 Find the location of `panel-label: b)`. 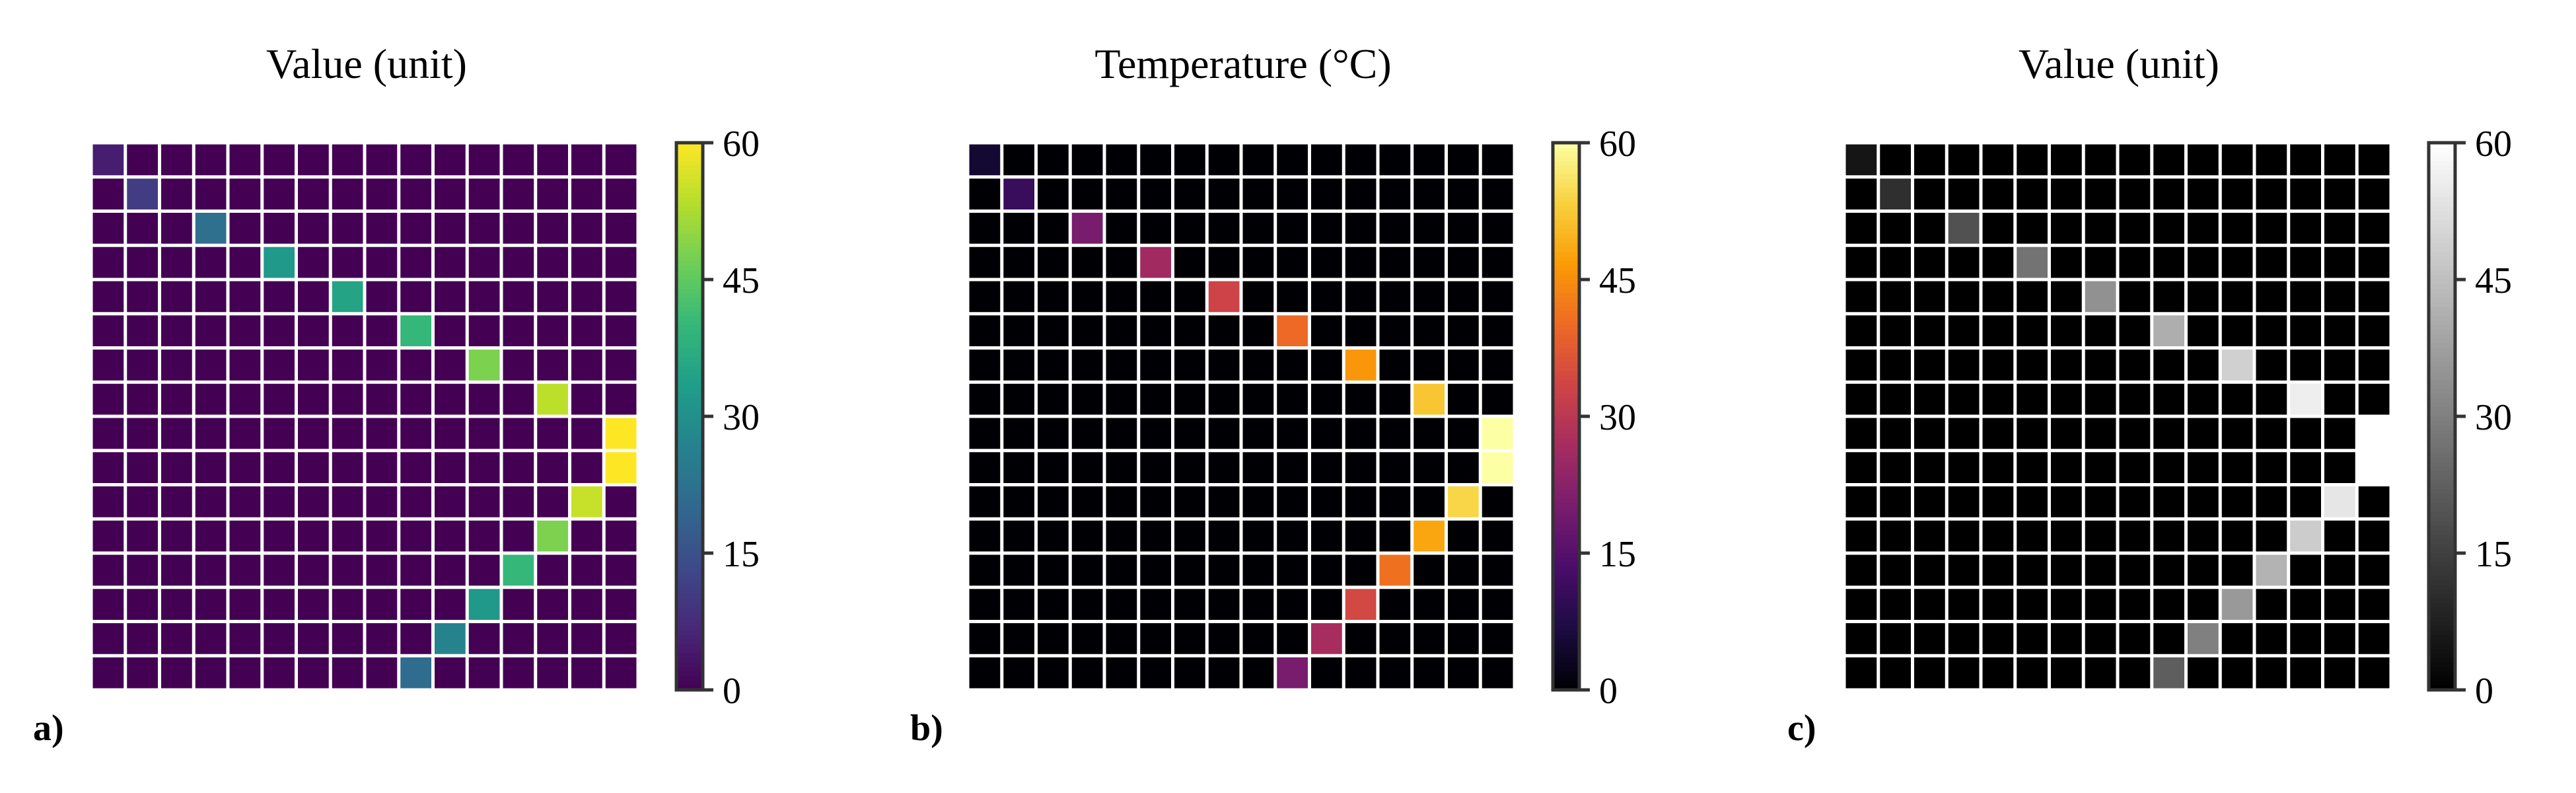

panel-label: b) is located at coordinates (926, 728).